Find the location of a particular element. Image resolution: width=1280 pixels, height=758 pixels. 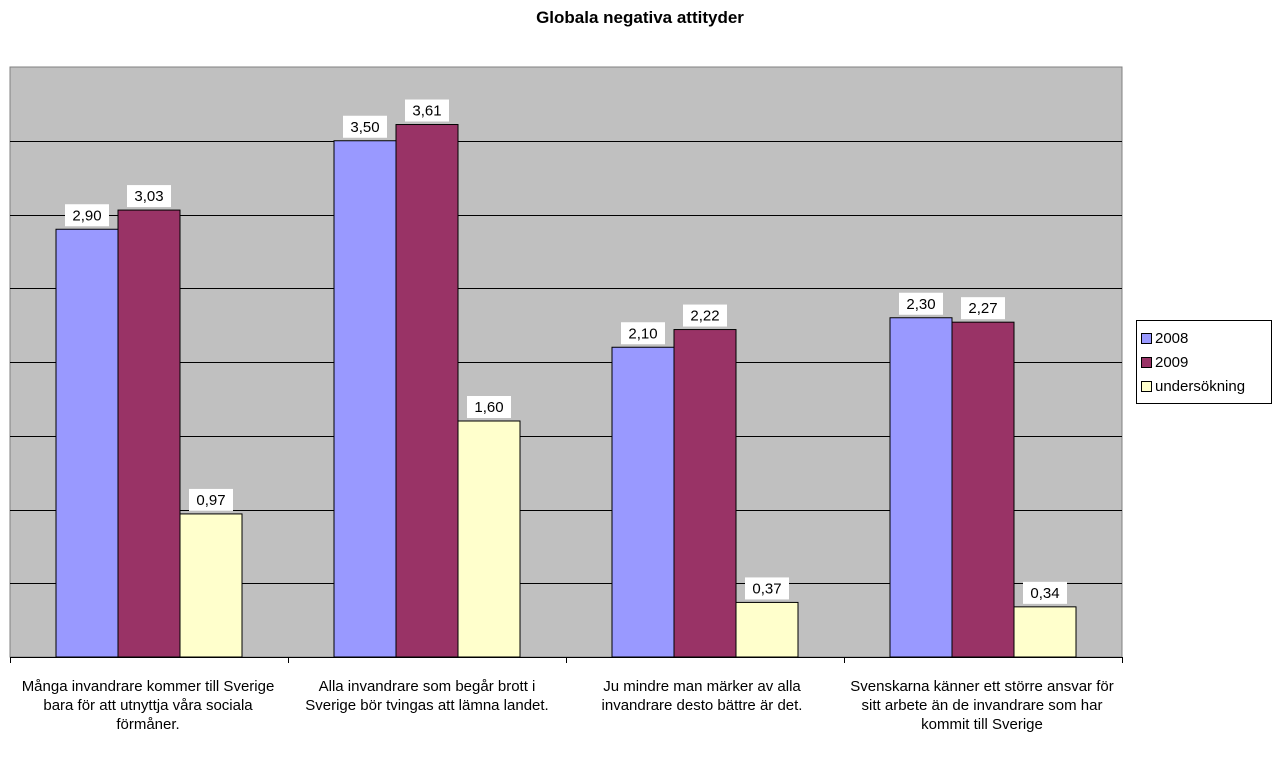

data-label: 2,90 is located at coordinates (86, 215).